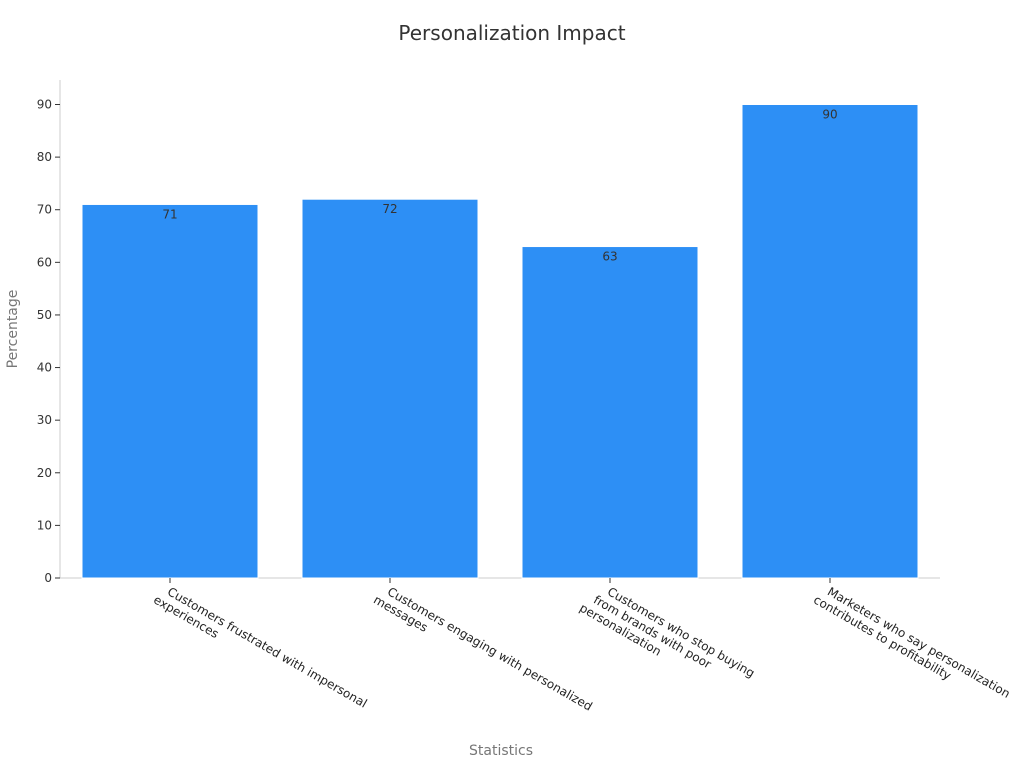 This screenshot has width=1024, height=768. Describe the element at coordinates (44, 157) in the screenshot. I see `y-tick-label: 80` at that location.